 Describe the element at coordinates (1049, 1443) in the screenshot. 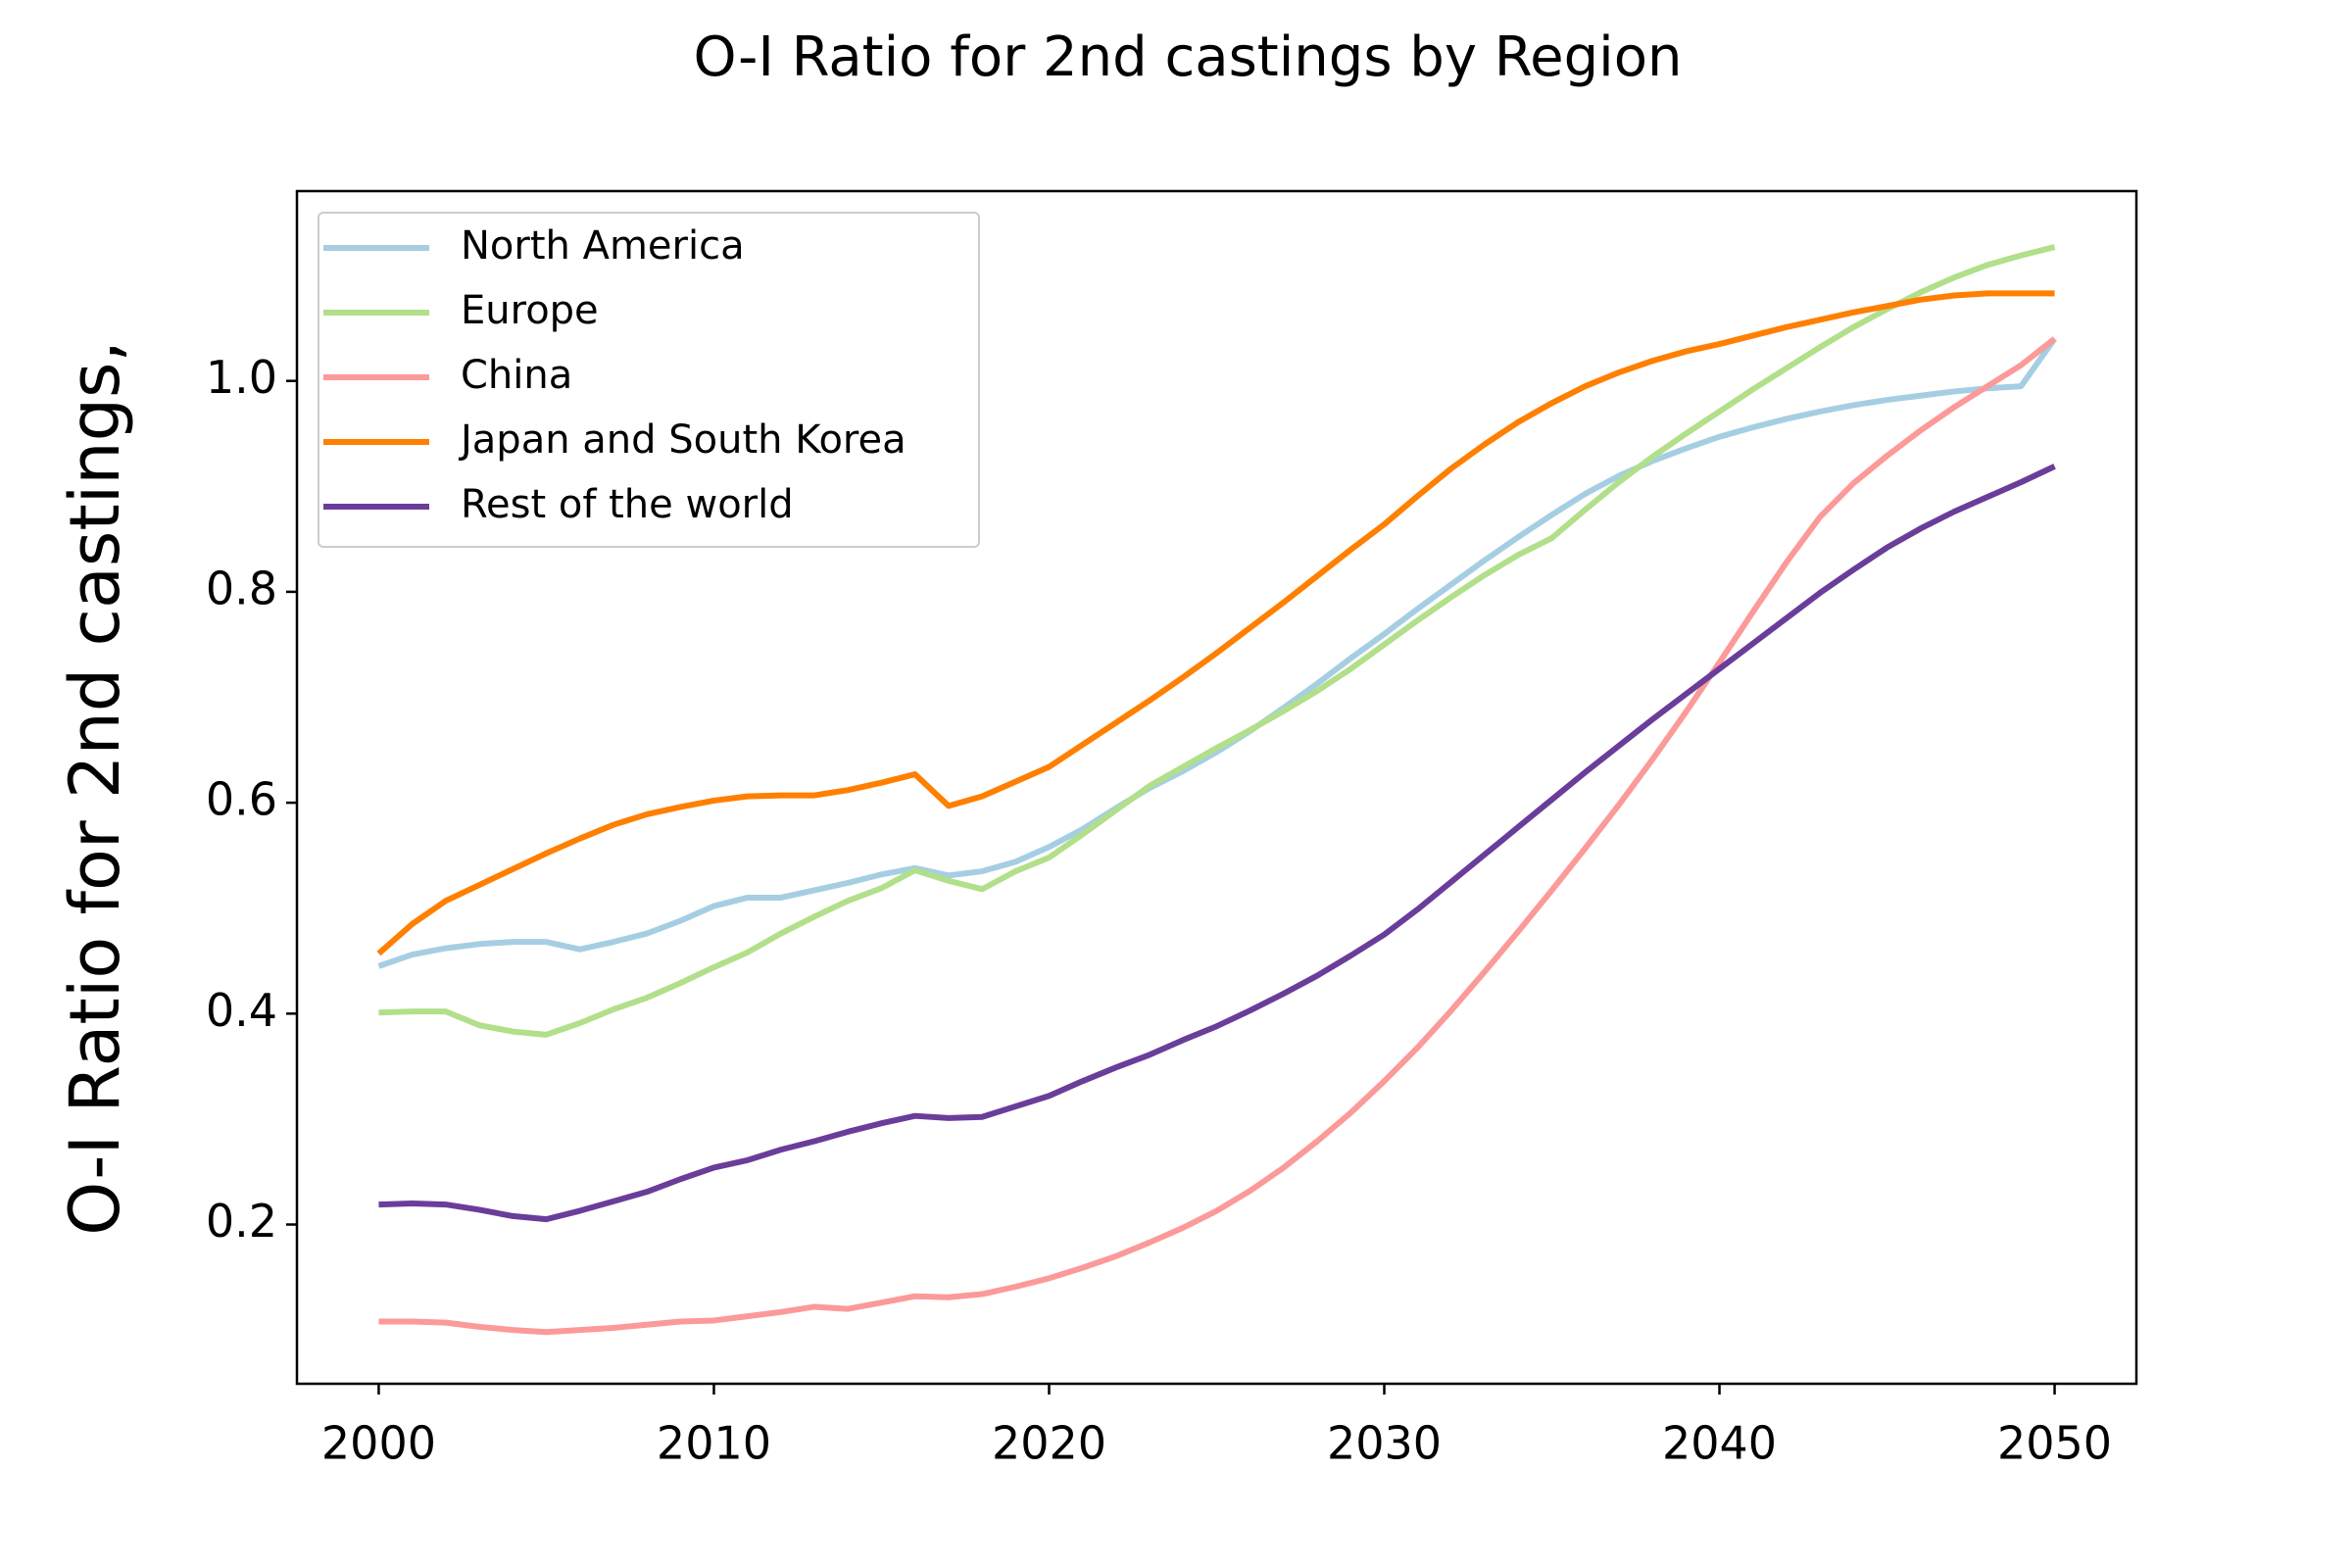

I see `x-tick-label: 2020` at that location.